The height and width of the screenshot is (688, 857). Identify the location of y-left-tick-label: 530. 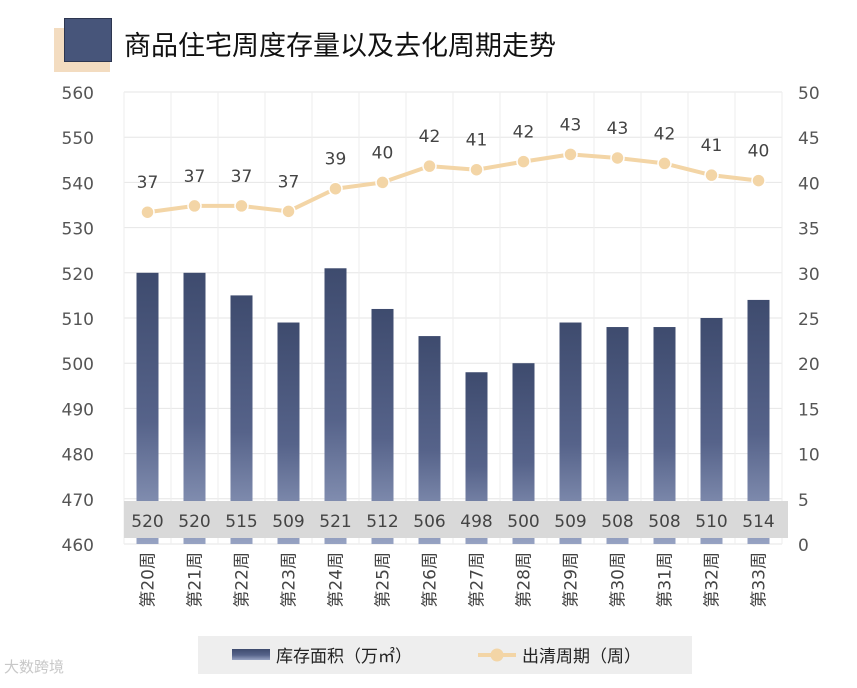
(78, 230).